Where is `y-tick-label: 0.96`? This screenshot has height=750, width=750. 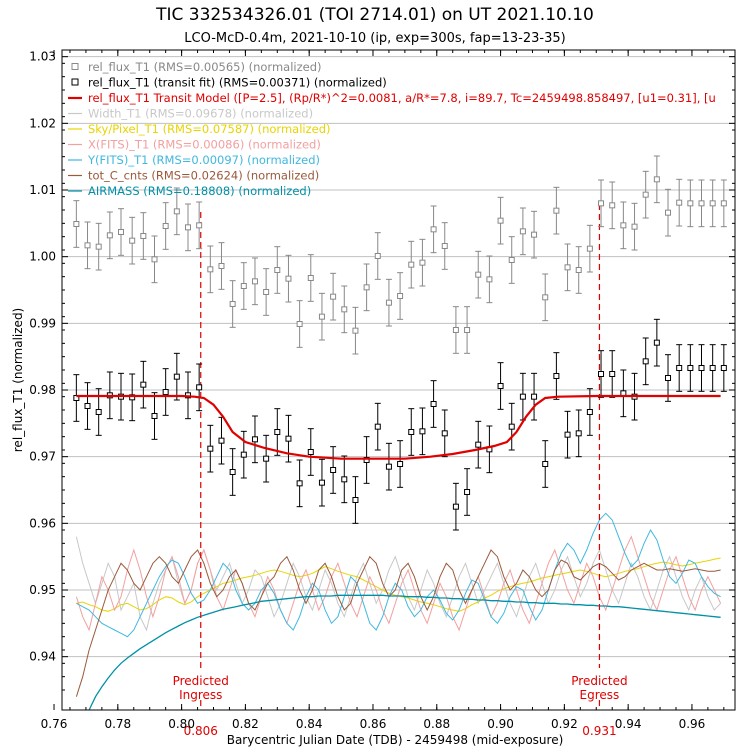
y-tick-label: 0.96 is located at coordinates (42, 523).